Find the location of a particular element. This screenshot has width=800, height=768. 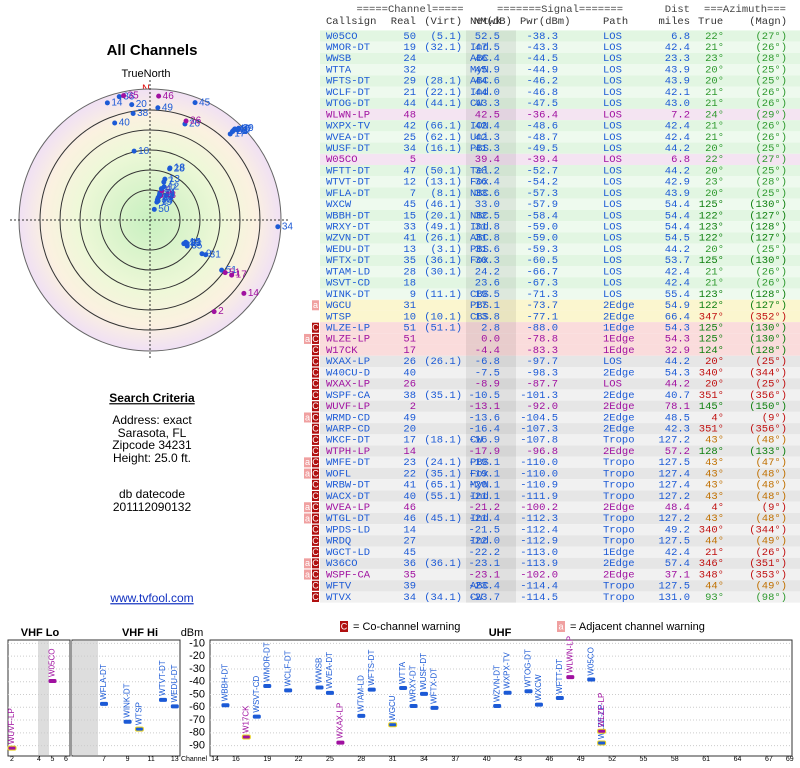

radar-label: 41 is located at coordinates (197, 242).